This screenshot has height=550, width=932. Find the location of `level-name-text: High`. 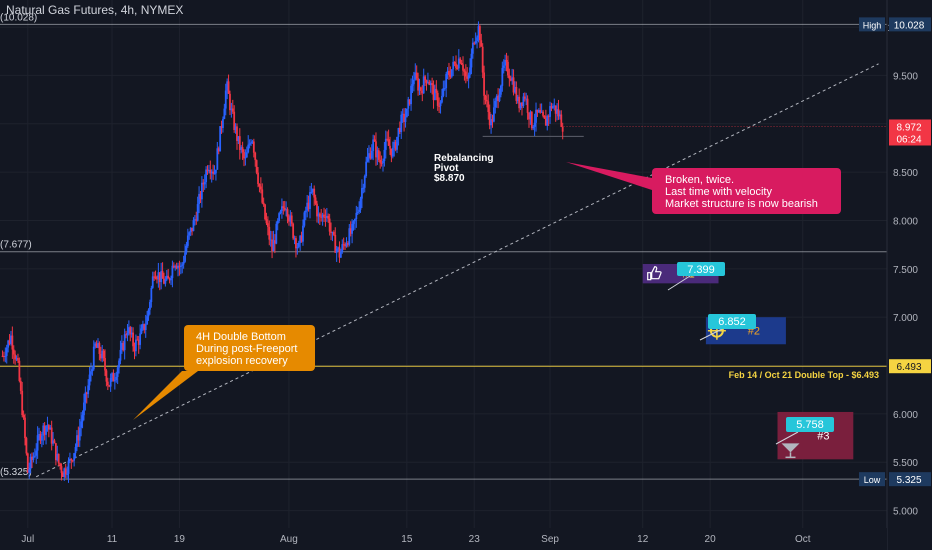

level-name-text: High is located at coordinates (872, 25).